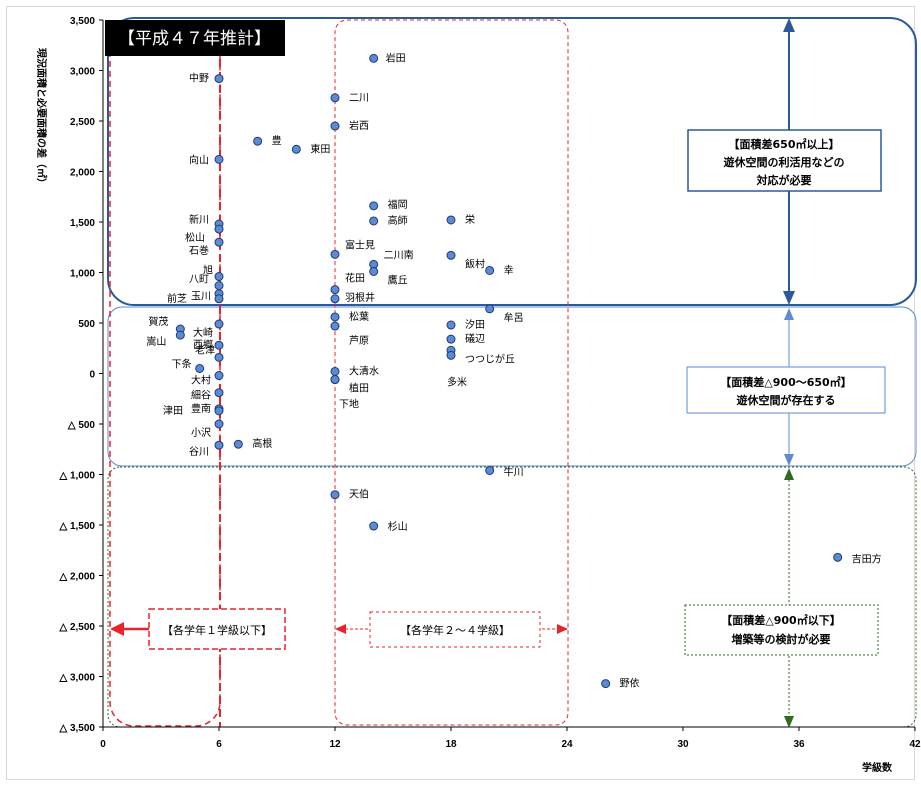  Describe the element at coordinates (359, 98) in the screenshot. I see `data-point-label: 二川` at that location.